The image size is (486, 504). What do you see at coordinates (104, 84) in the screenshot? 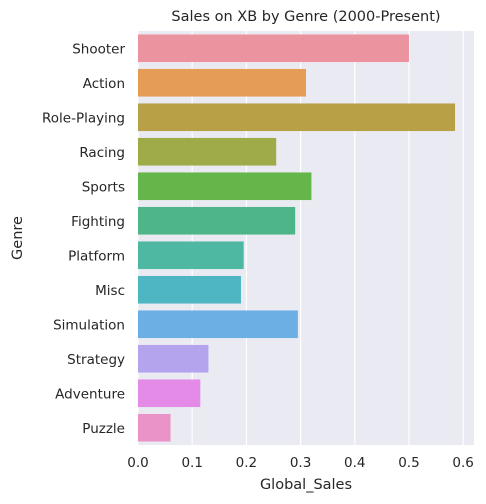
I see `y-tick-label: Action` at bounding box center [104, 84].